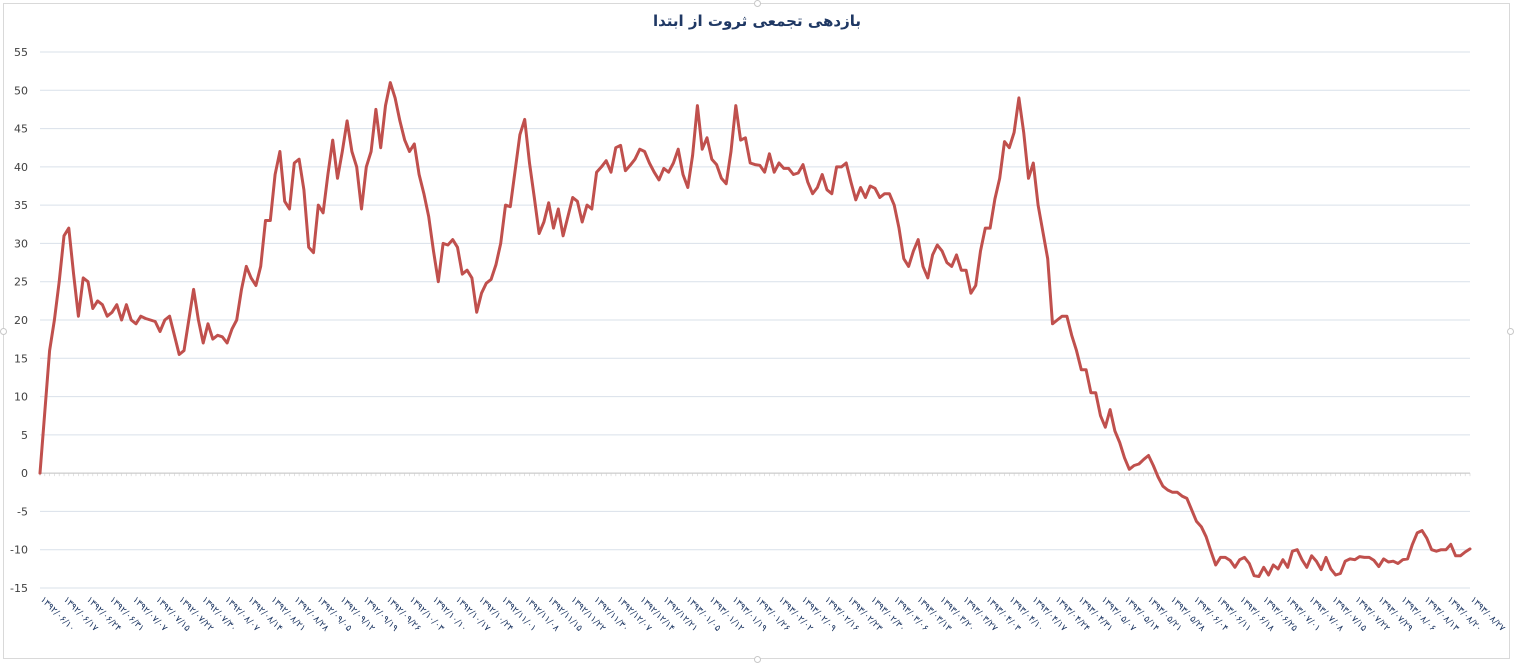 The image size is (1514, 663). I want to click on y-tick-label: 20, so click(21, 320).